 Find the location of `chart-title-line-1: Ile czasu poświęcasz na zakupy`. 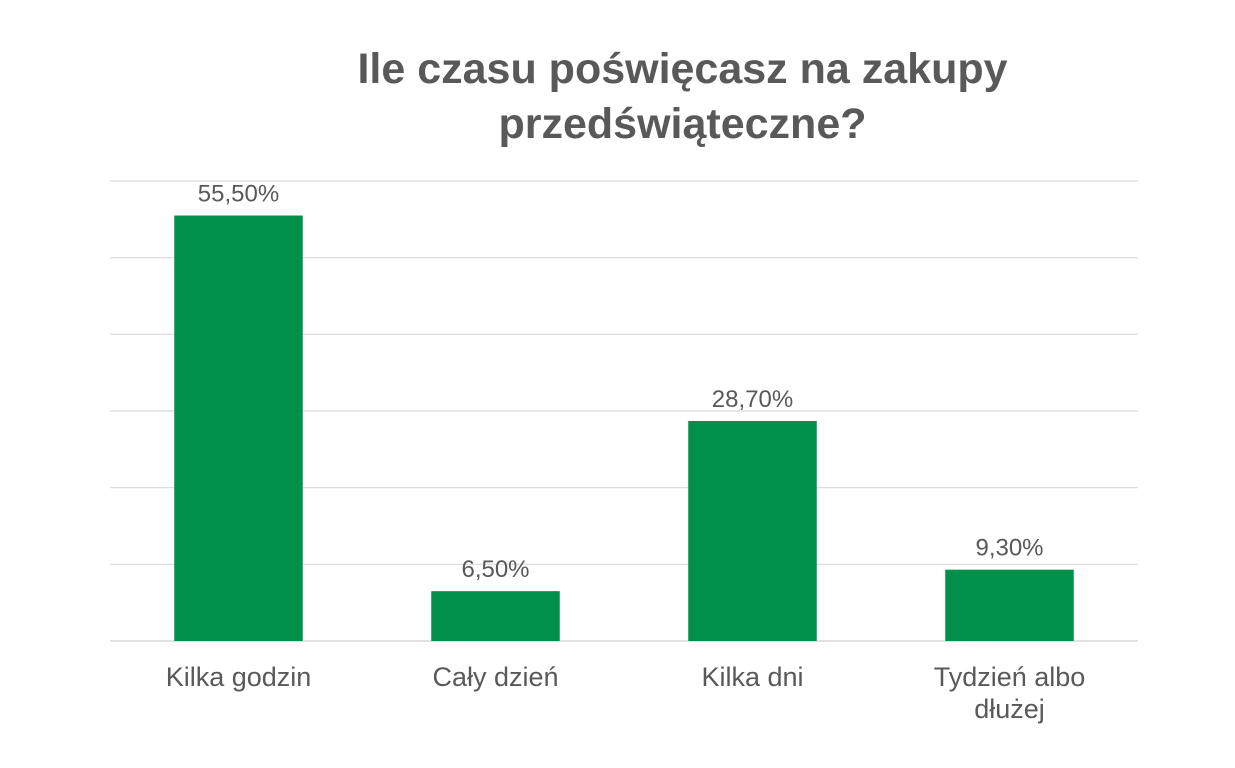

chart-title-line-1: Ile czasu poświęcasz na zakupy is located at coordinates (682, 69).